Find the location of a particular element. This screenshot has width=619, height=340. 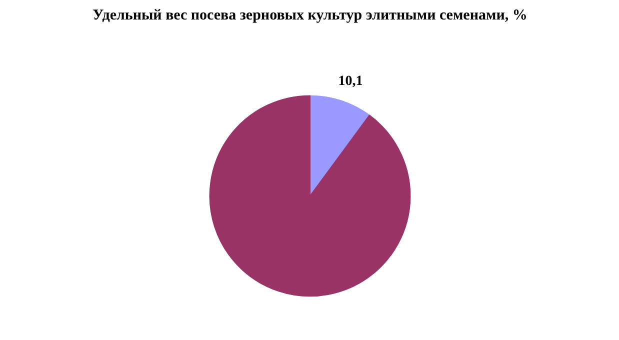

chart-title: Удельный вес посева зерновых культур элитными семенами, % is located at coordinates (310, 16).